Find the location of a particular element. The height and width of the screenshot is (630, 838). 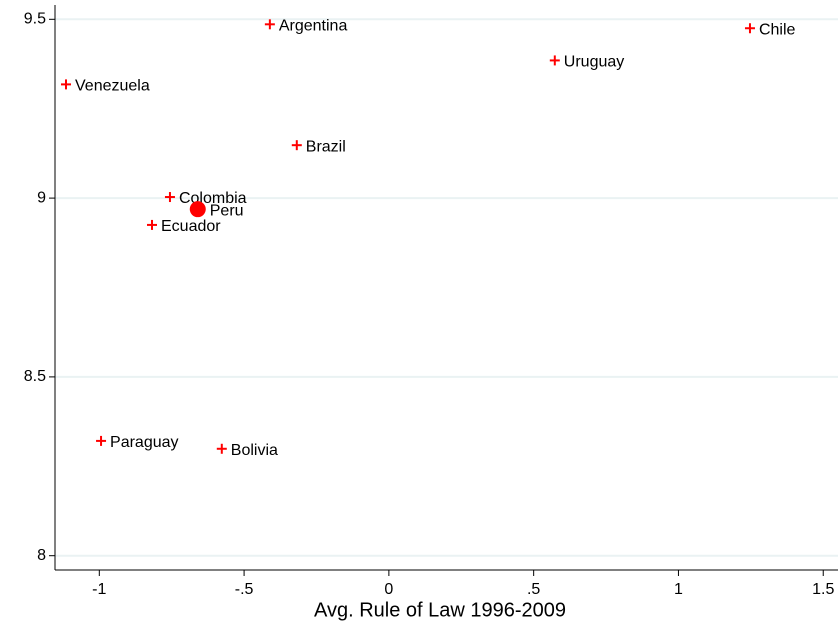

x-tick-label: .5 is located at coordinates (533, 589).